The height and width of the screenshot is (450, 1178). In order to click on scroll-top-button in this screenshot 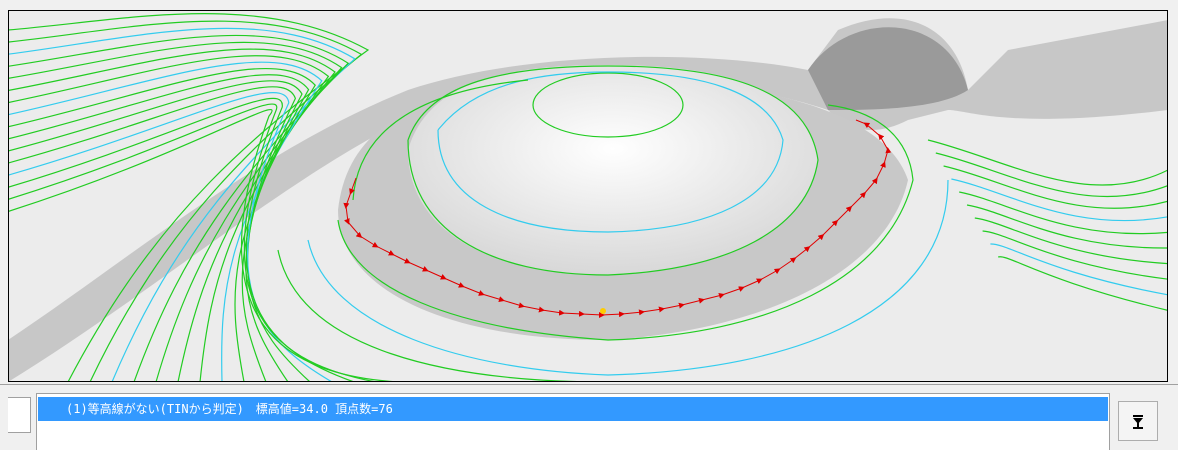, I will do `click(1138, 421)`.